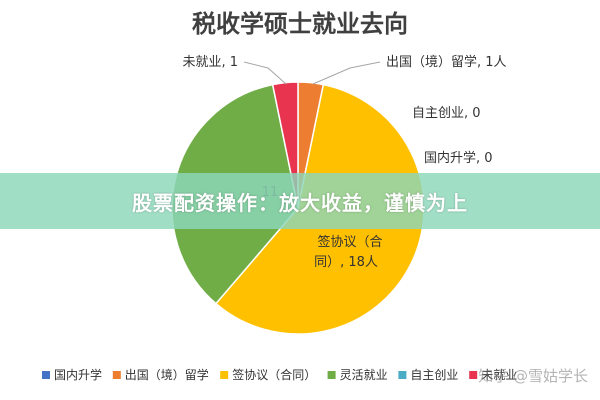  I want to click on slice-label-startup: 自主创业, 0, so click(446, 113).